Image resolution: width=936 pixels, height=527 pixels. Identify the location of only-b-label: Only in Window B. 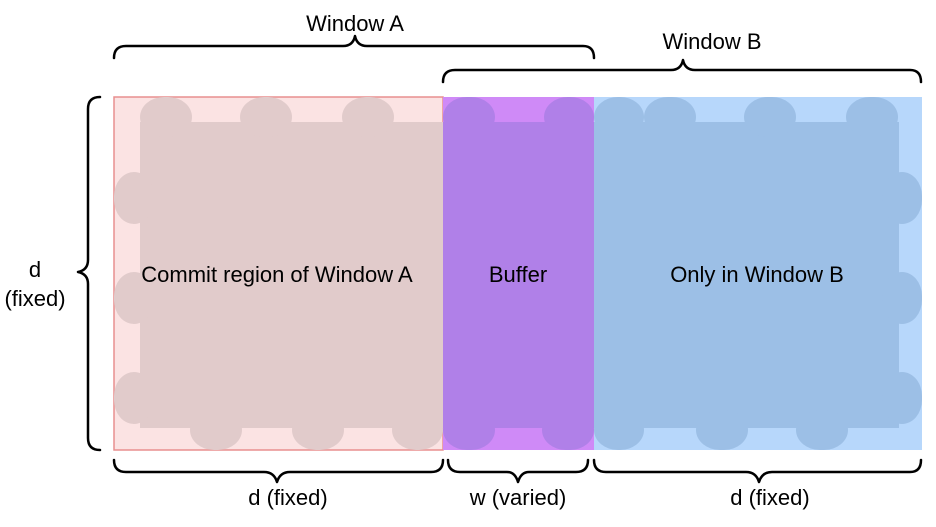
(757, 274).